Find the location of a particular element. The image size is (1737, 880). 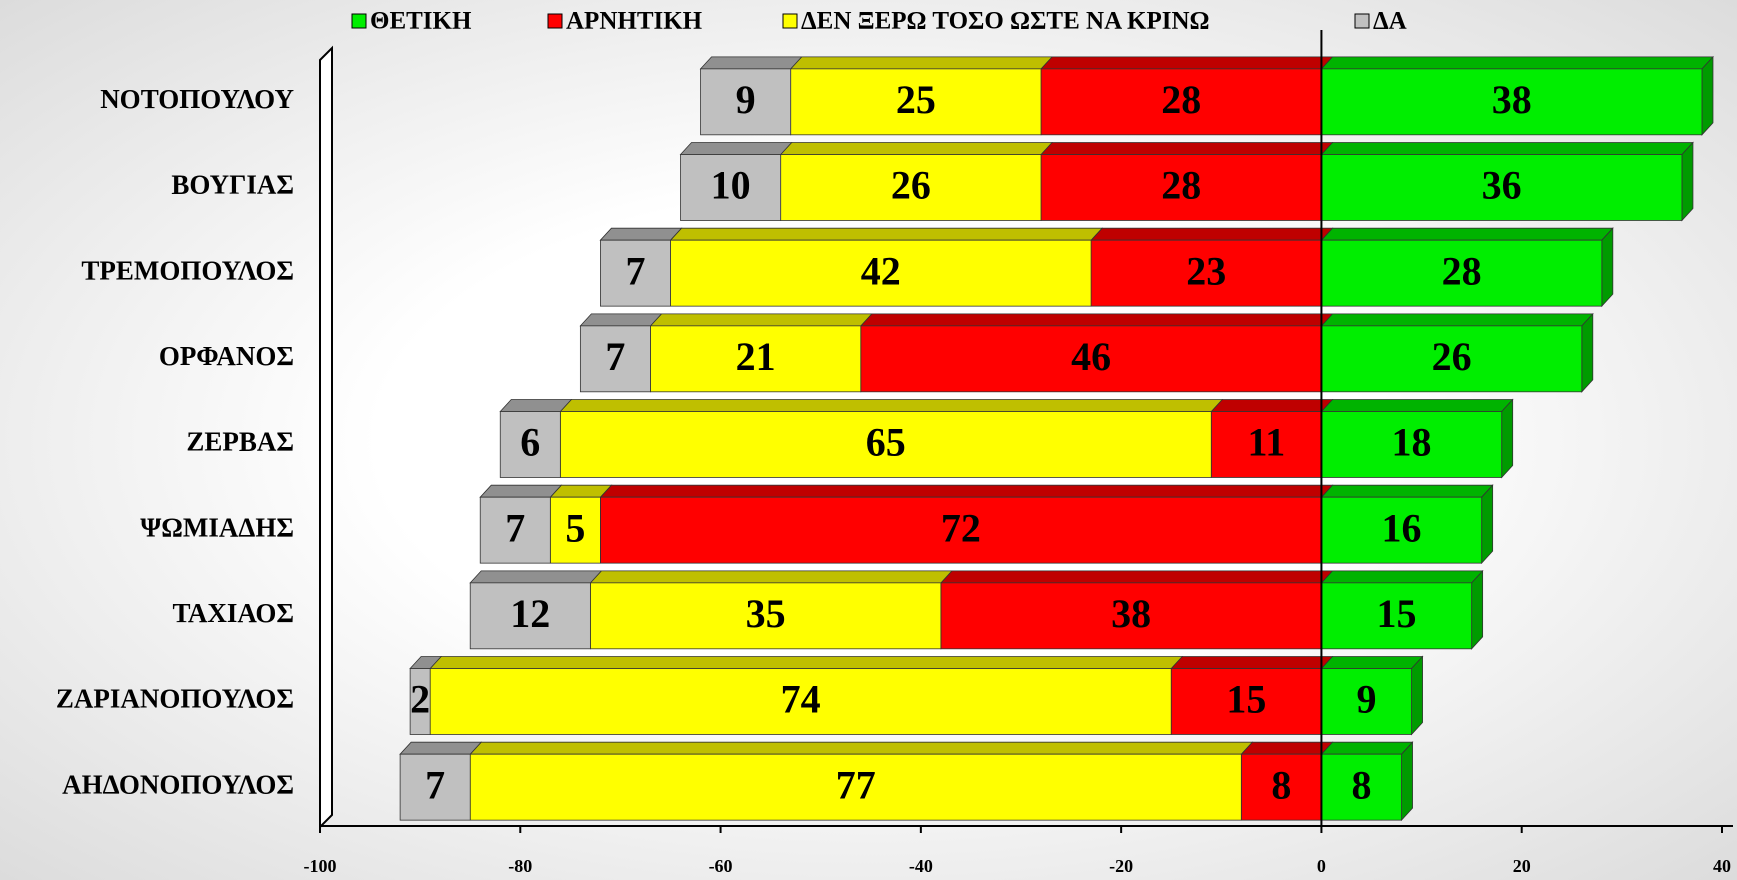

value-label: 25 is located at coordinates (916, 99).